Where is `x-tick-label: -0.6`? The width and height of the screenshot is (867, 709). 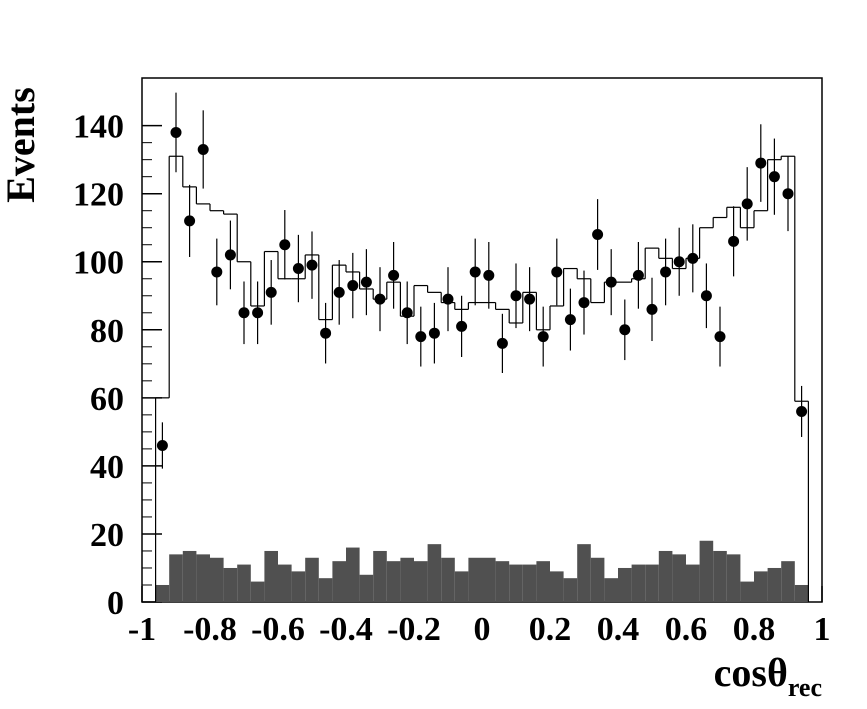 x-tick-label: -0.6 is located at coordinates (278, 629).